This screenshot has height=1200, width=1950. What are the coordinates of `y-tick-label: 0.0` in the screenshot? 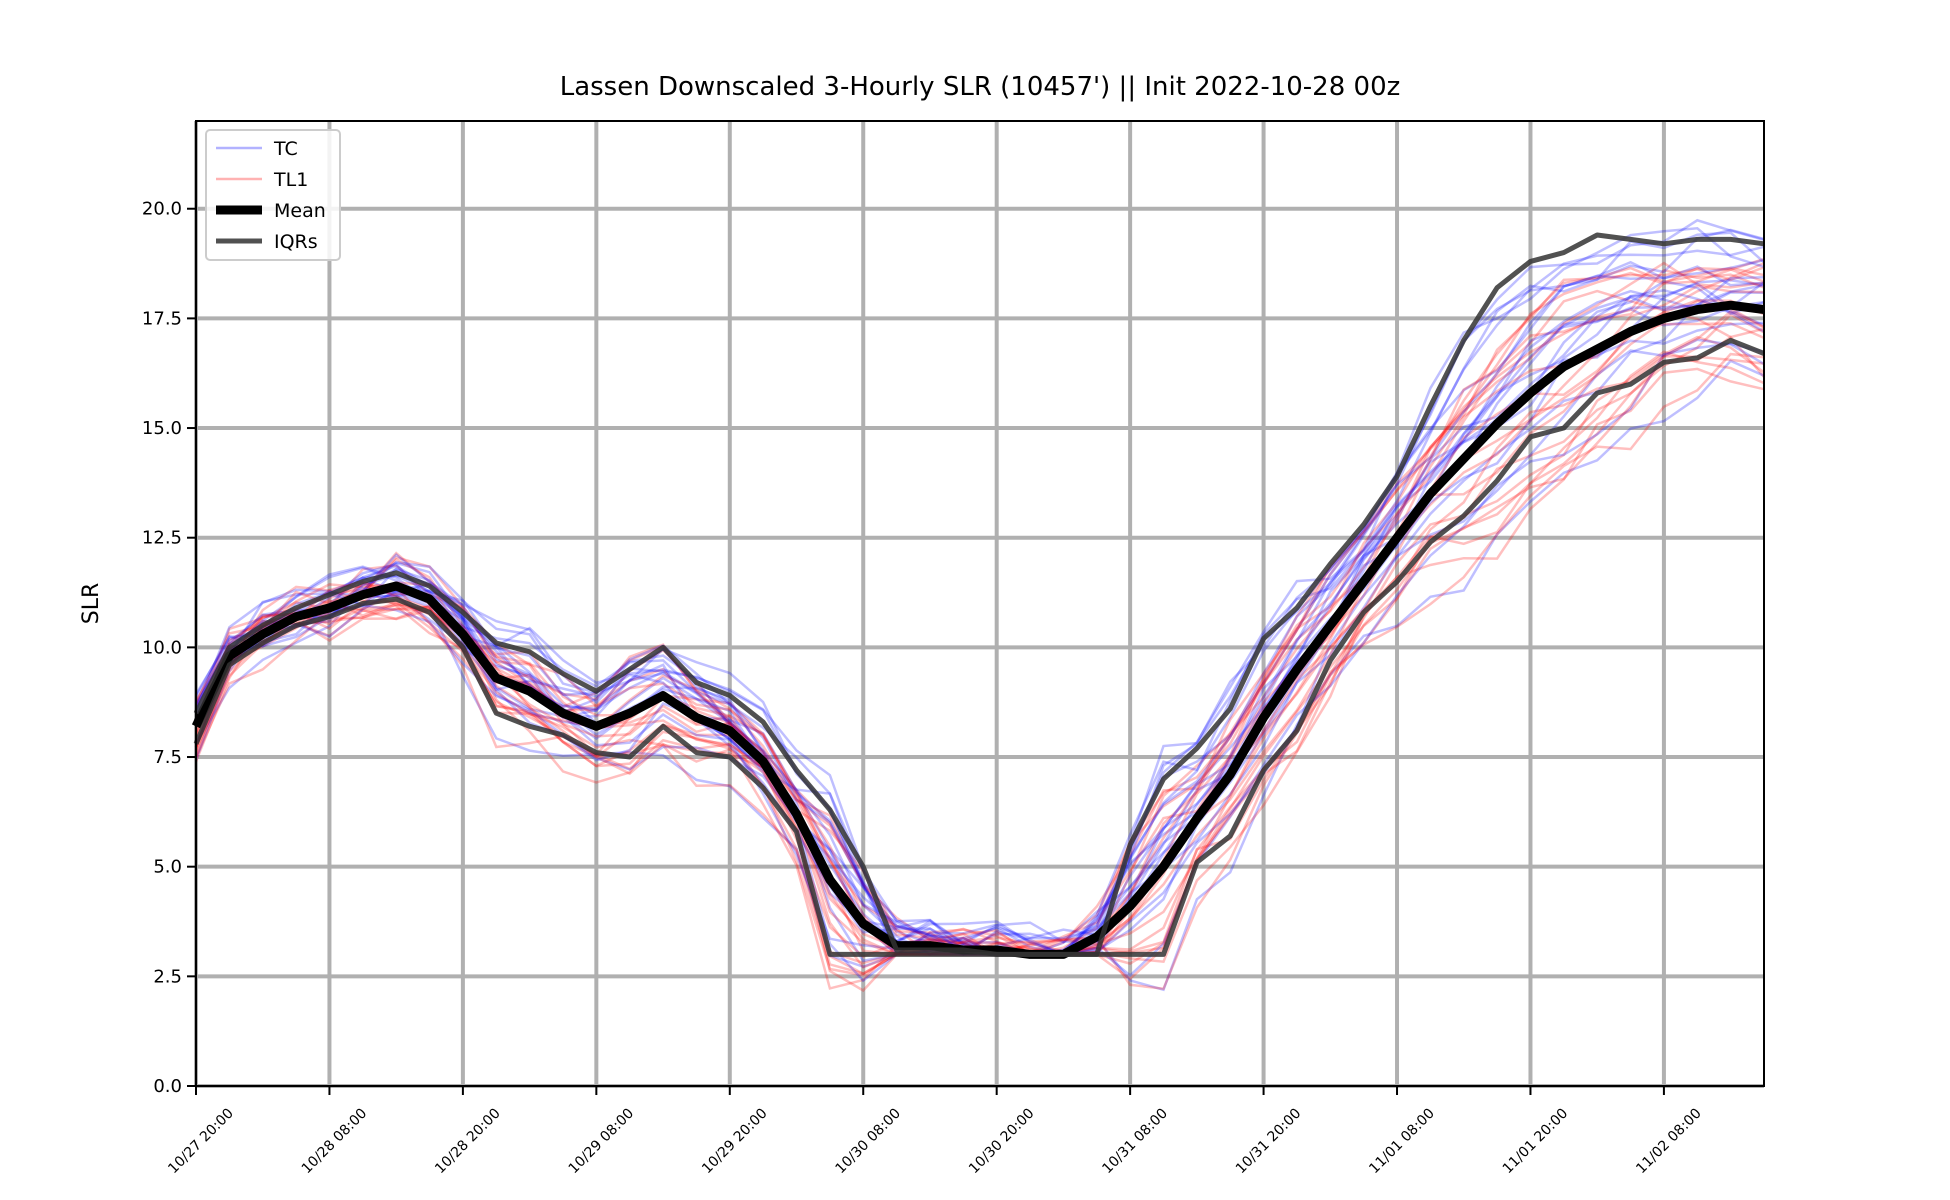 It's located at (167, 1086).